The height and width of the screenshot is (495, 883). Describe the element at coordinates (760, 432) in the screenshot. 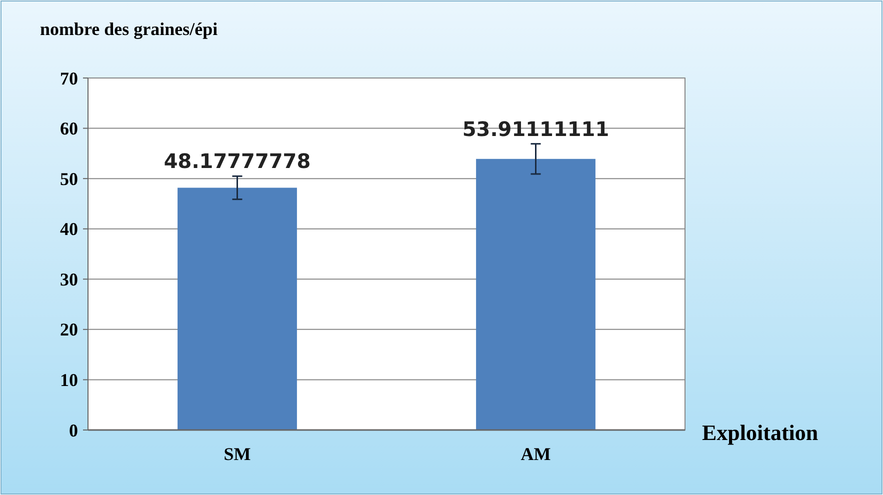

I see `x-axis-title: Exploitation` at that location.